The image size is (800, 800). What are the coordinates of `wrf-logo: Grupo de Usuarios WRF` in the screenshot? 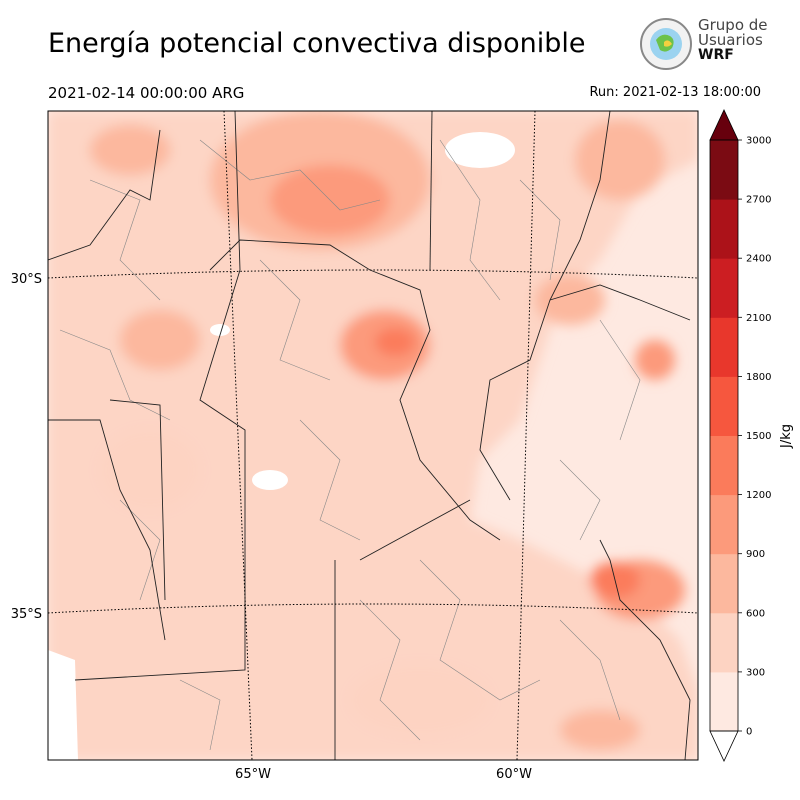 It's located at (703, 45).